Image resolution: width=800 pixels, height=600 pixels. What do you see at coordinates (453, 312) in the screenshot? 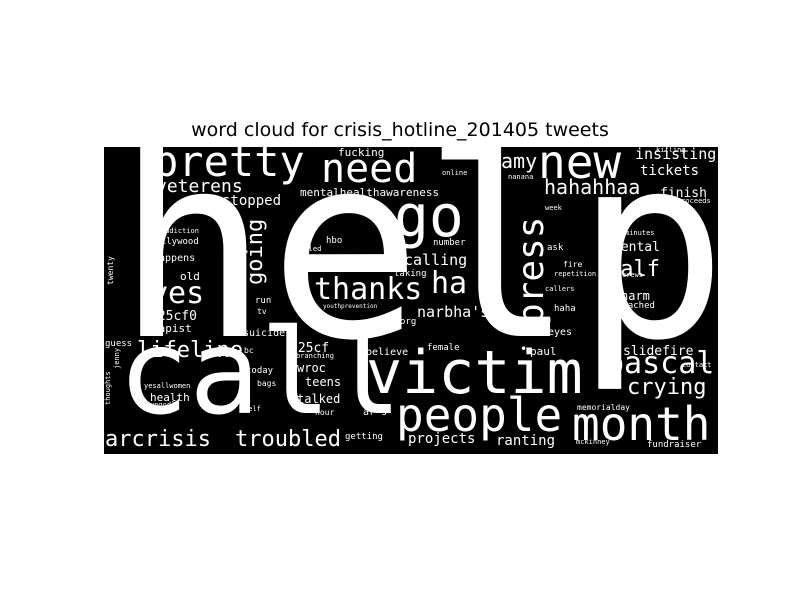
I see `word-narbhas: narbha's` at bounding box center [453, 312].